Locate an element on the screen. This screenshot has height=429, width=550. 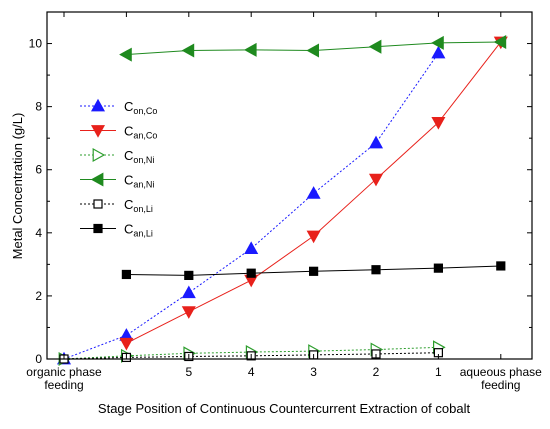
legend-item: Con,Ni is located at coordinates (117, 156).